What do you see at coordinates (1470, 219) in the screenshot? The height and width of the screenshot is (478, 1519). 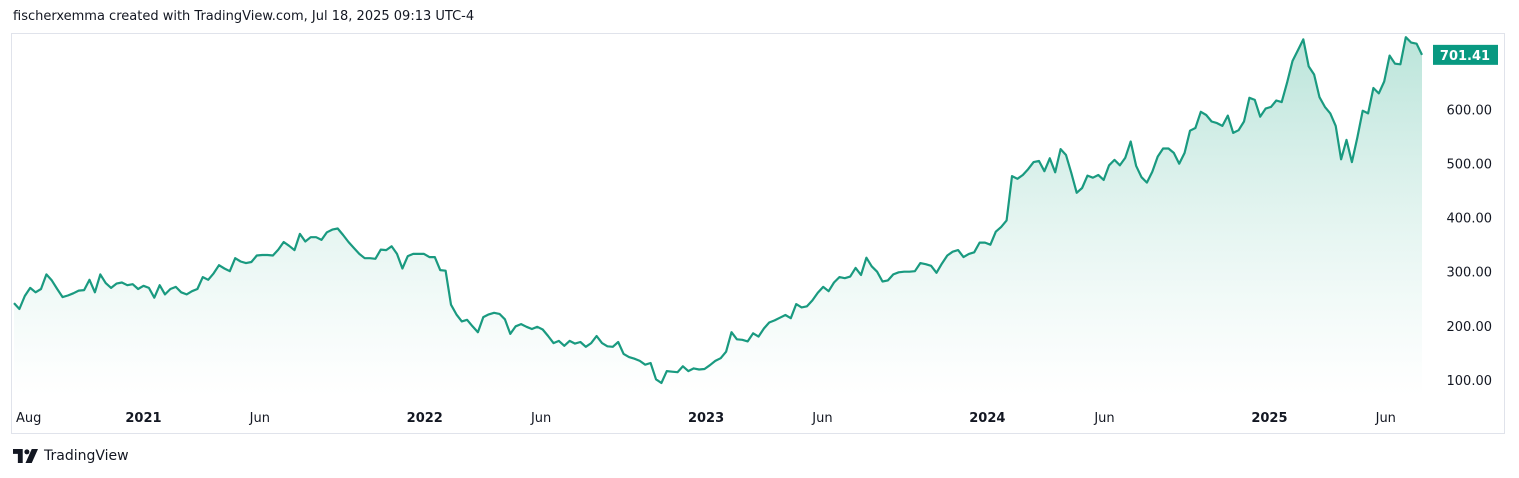 I see `y-axis-tick-label: 400.00` at bounding box center [1470, 219].